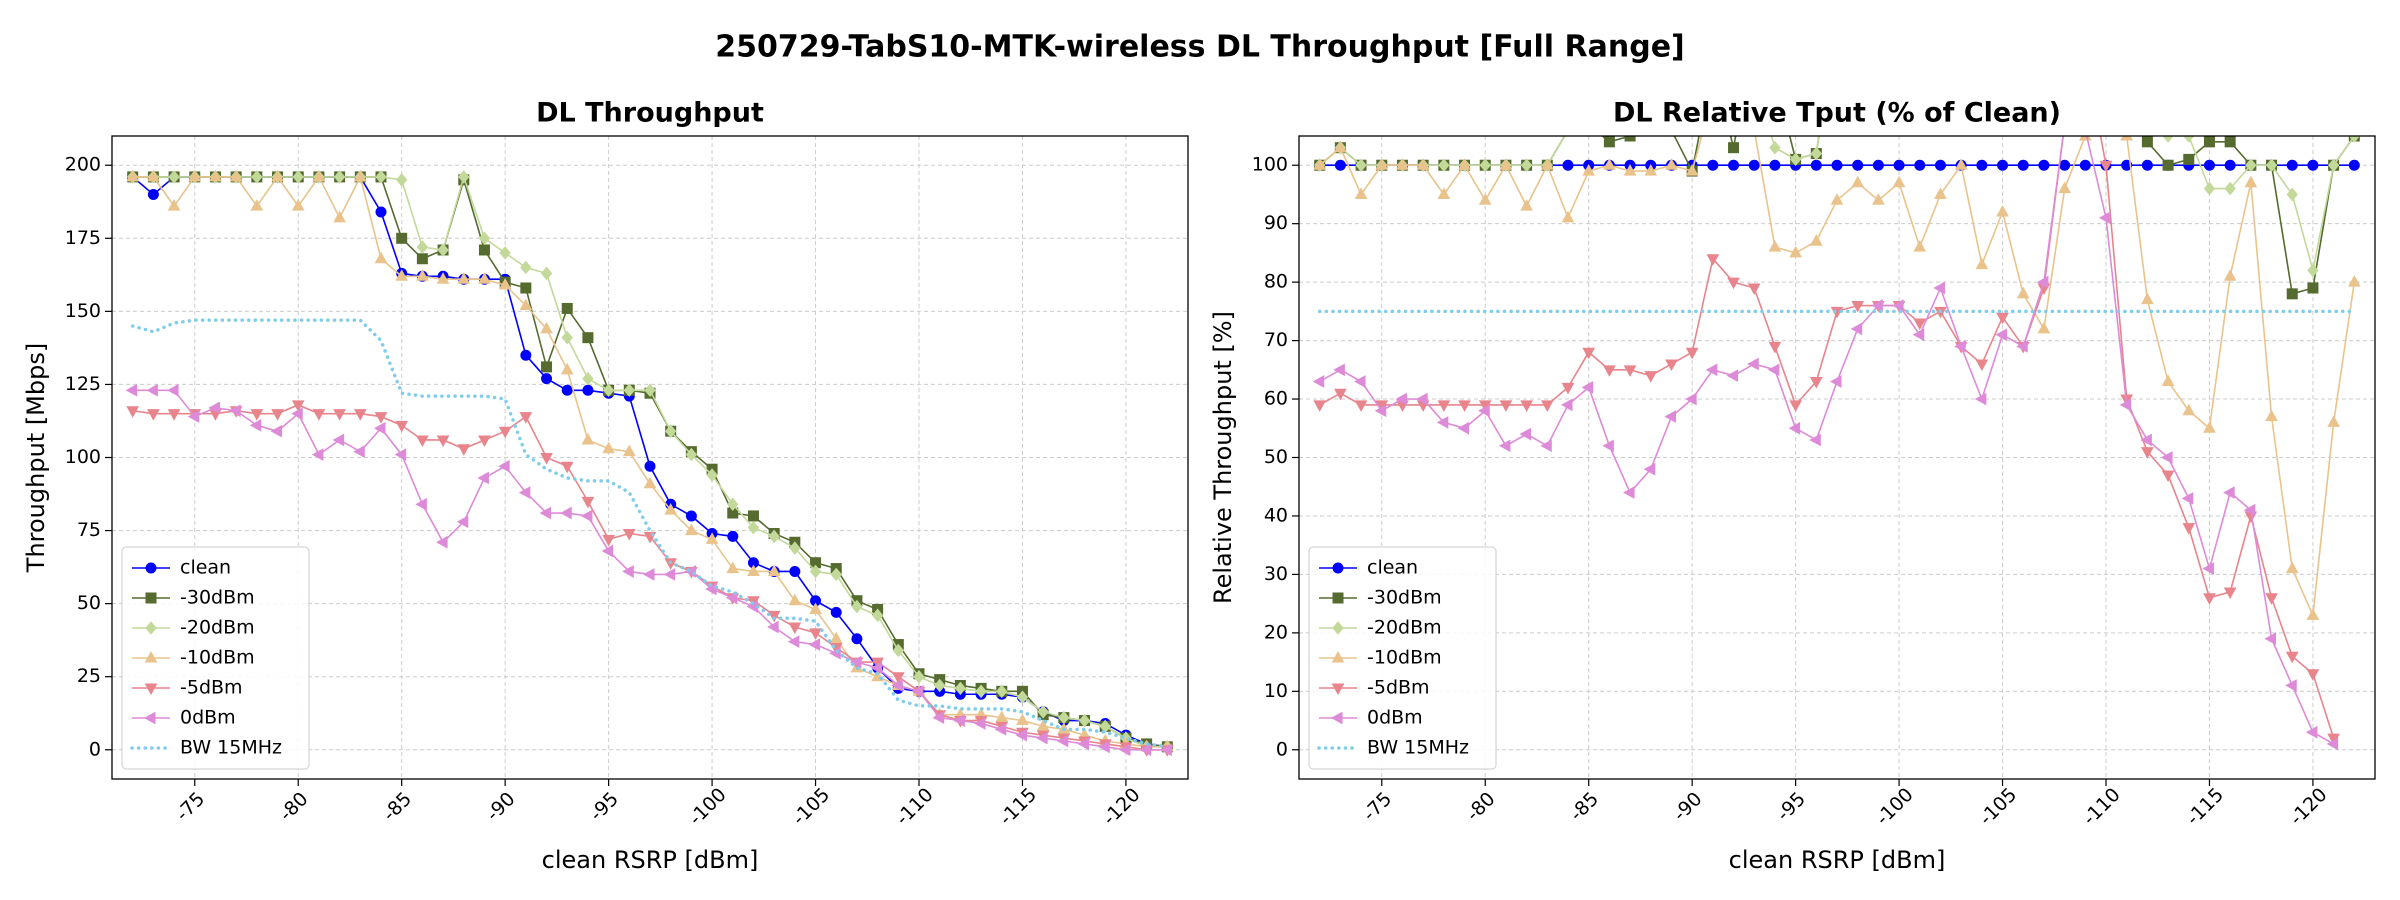 This screenshot has width=2400, height=900. I want to click on series-line, so click(1837, 203).